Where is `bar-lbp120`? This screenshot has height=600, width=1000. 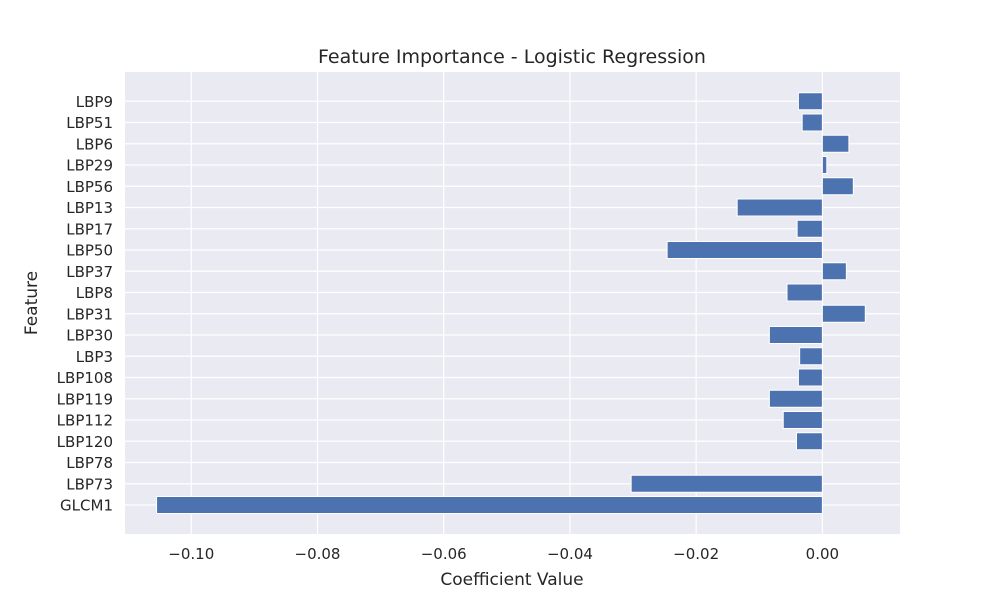
bar-lbp120 is located at coordinates (809, 441).